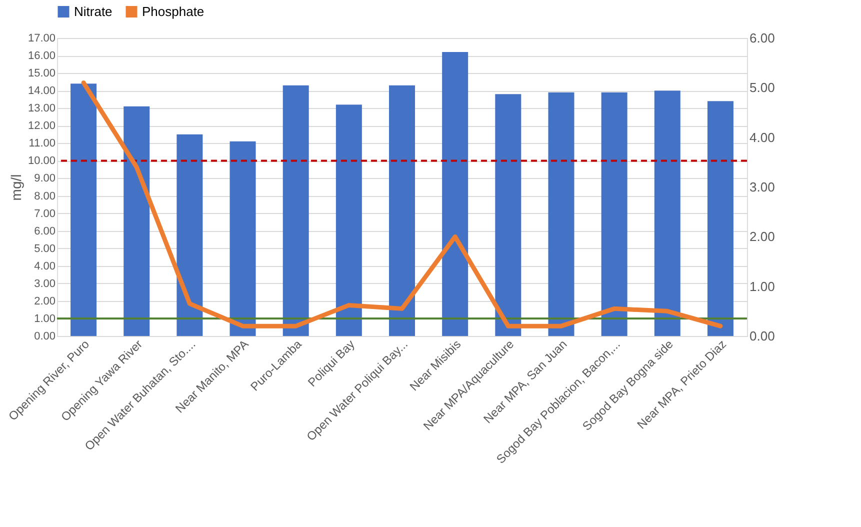 The height and width of the screenshot is (527, 861). What do you see at coordinates (16, 187) in the screenshot?
I see `y-axis-title: mg/l` at bounding box center [16, 187].